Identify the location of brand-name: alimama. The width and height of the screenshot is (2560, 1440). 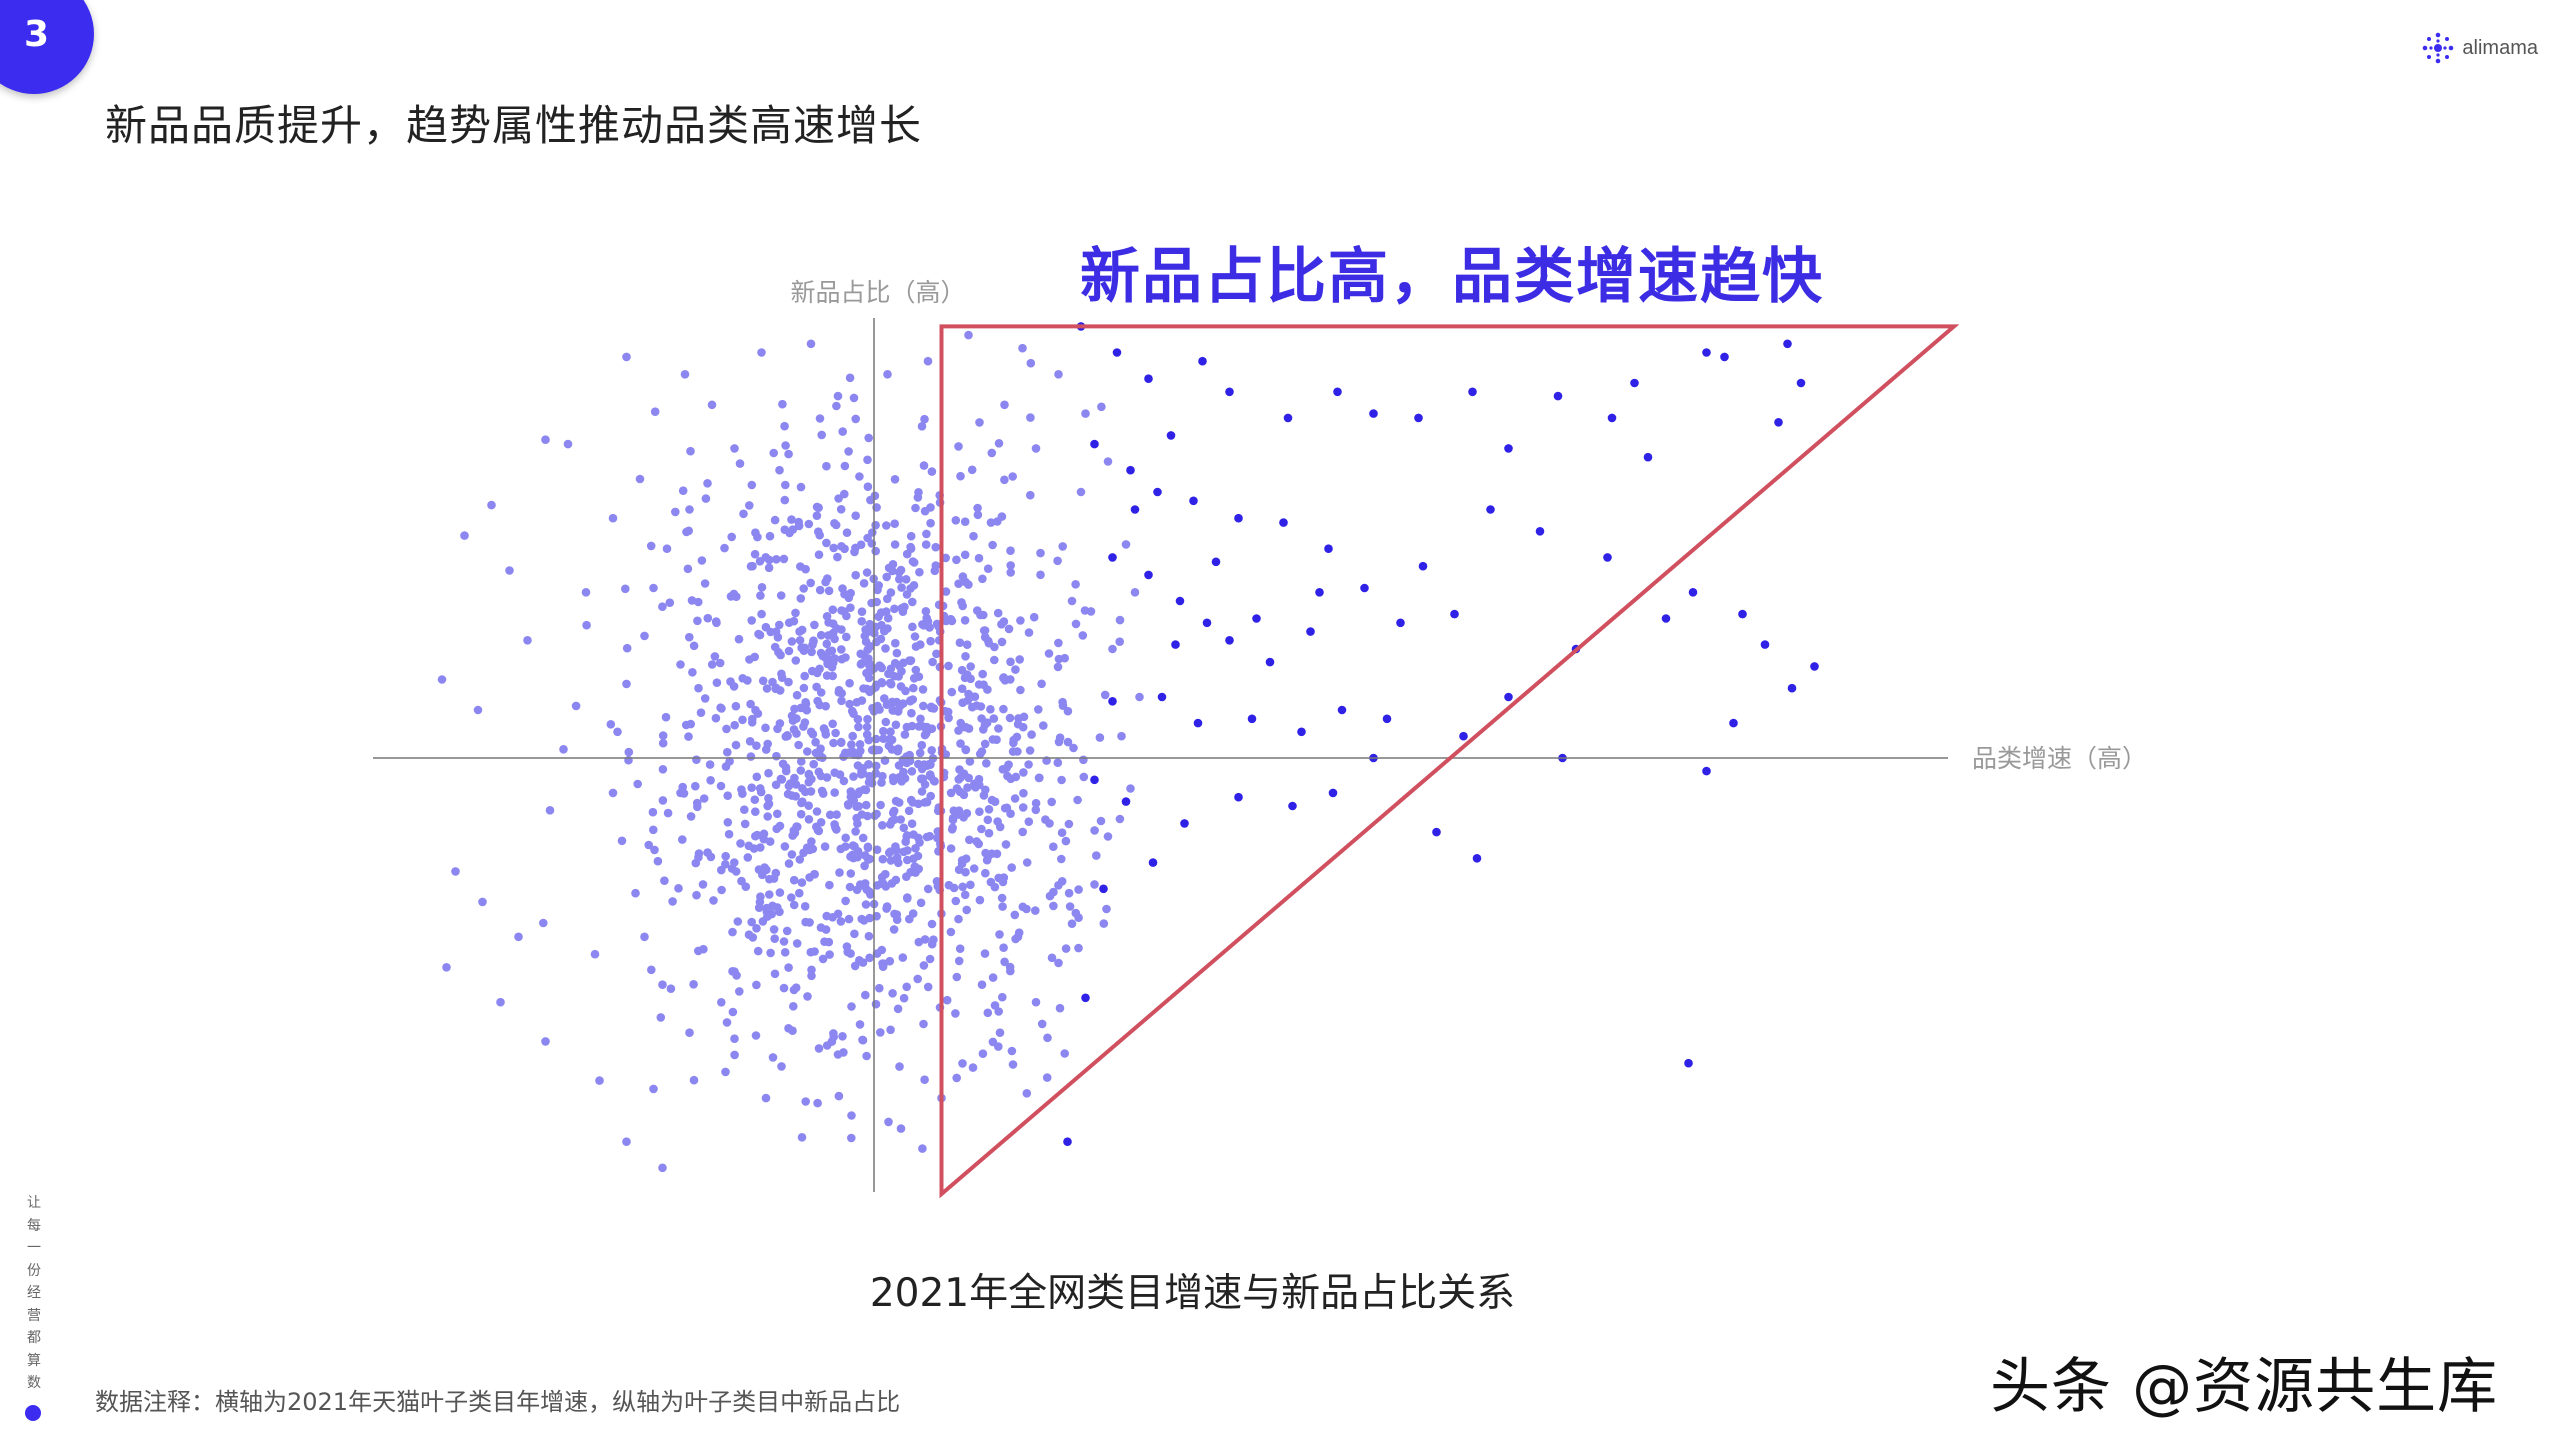
(2500, 47).